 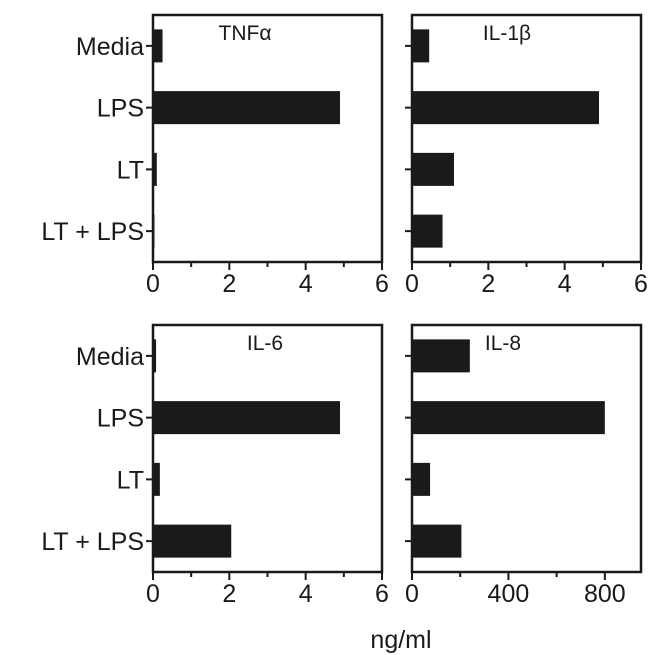 I want to click on il1b-panel-title: IL-1β, so click(x=507, y=33).